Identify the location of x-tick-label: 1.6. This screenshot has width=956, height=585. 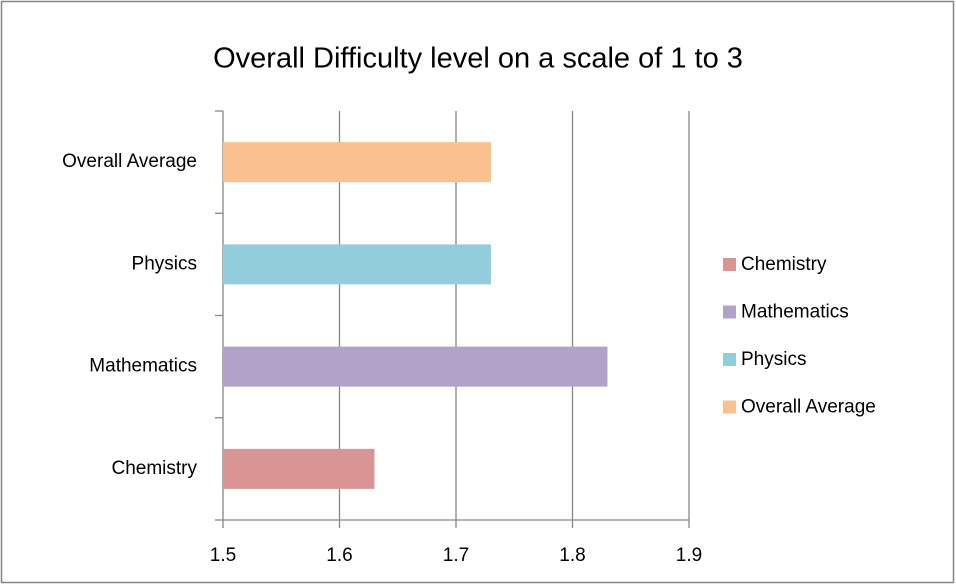
(339, 555).